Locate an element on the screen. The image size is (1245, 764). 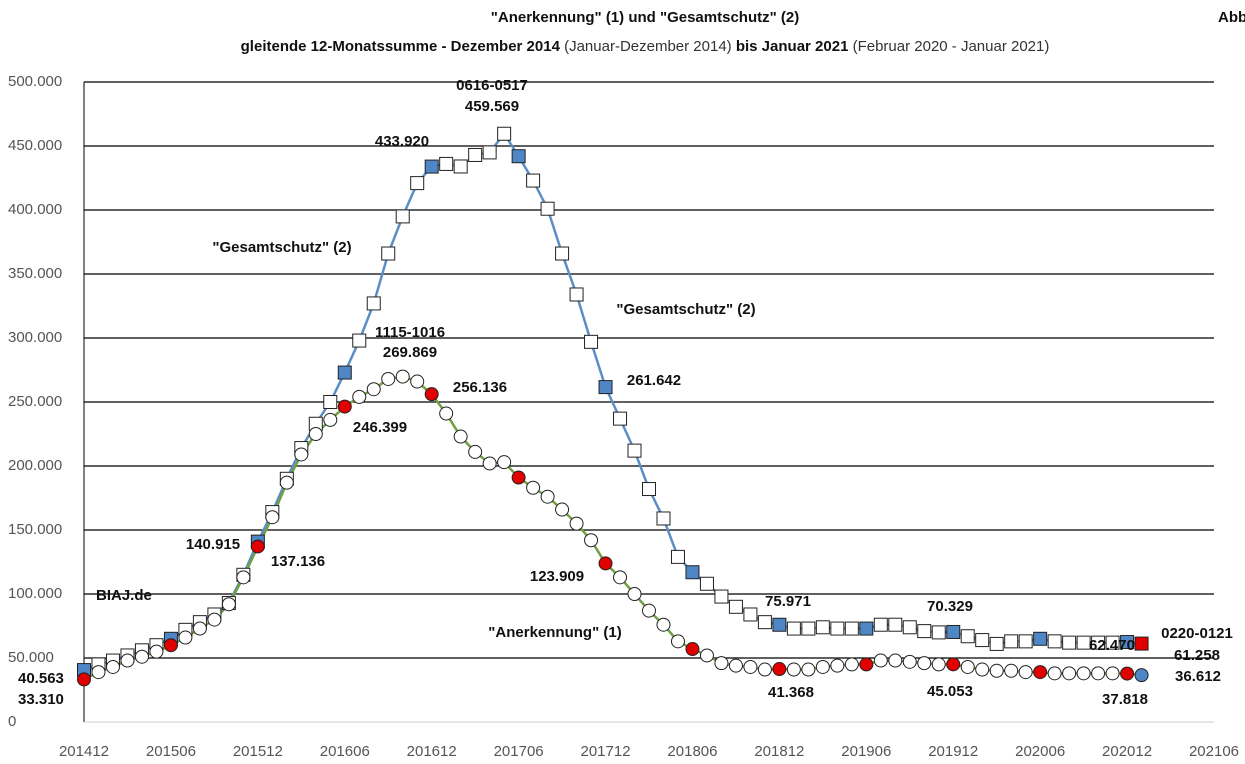
series-name-label: "Gesamtschutz" (2) is located at coordinates (685, 309).